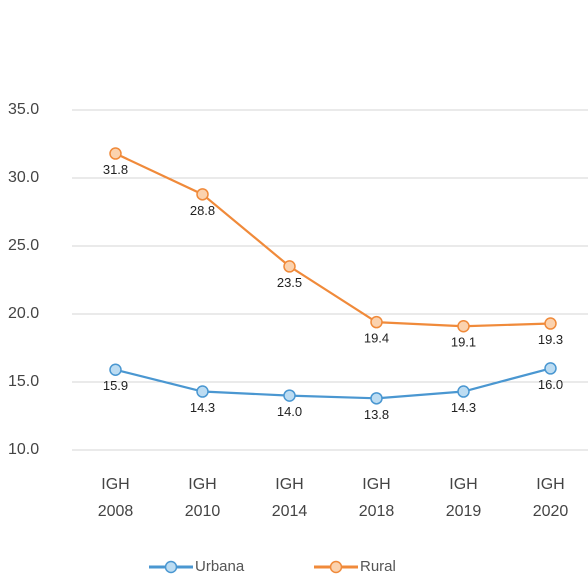 The width and height of the screenshot is (588, 578). What do you see at coordinates (23, 109) in the screenshot?
I see `y-tick-label: 35.0` at bounding box center [23, 109].